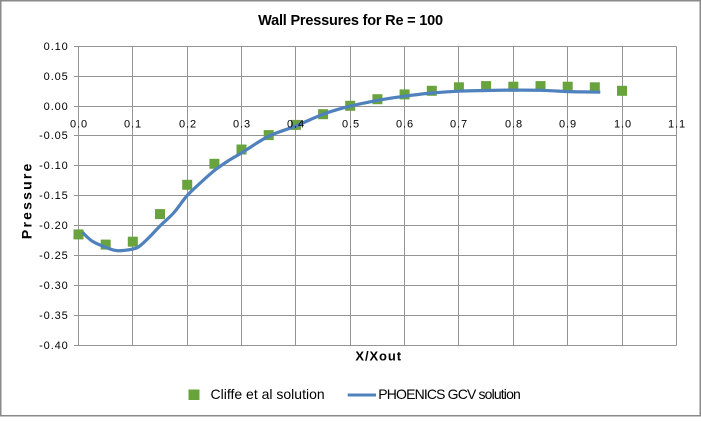 This screenshot has width=701, height=422. I want to click on svg-text: 0.1, so click(133, 125).